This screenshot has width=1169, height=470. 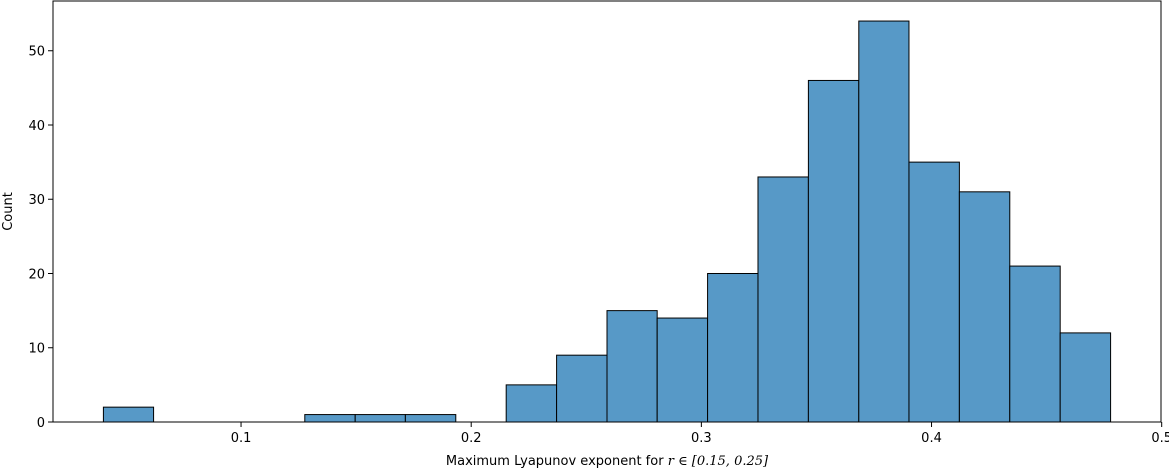 What do you see at coordinates (8, 211) in the screenshot?
I see `y-axis-label: Count` at bounding box center [8, 211].